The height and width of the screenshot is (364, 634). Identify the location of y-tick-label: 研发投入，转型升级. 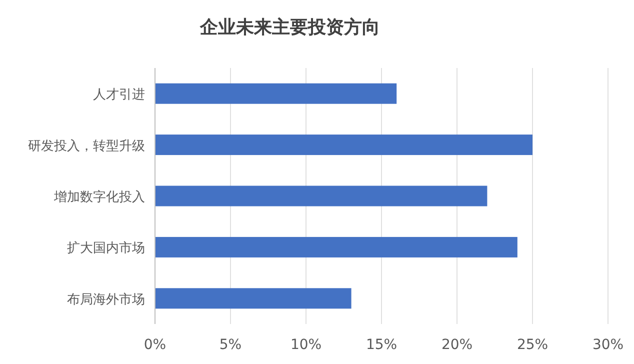
(86, 146).